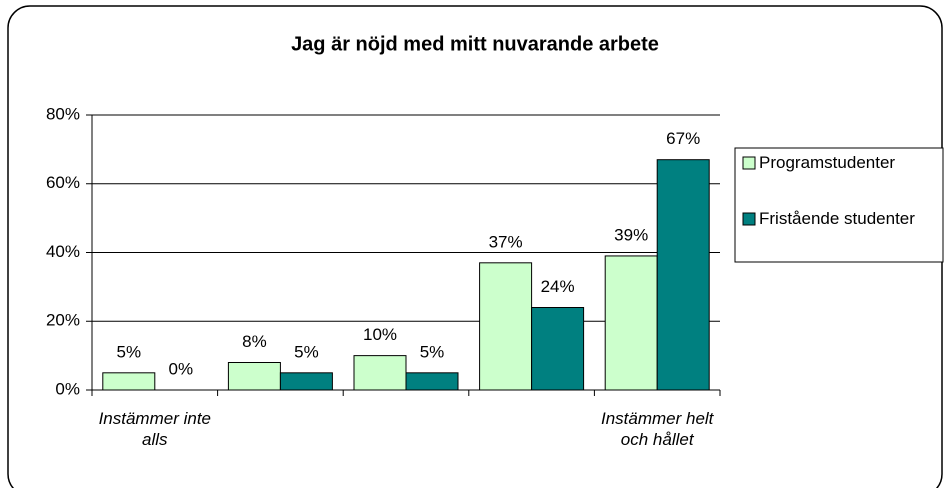 The width and height of the screenshot is (950, 488). Describe the element at coordinates (506, 241) in the screenshot. I see `value-label: 37%` at that location.